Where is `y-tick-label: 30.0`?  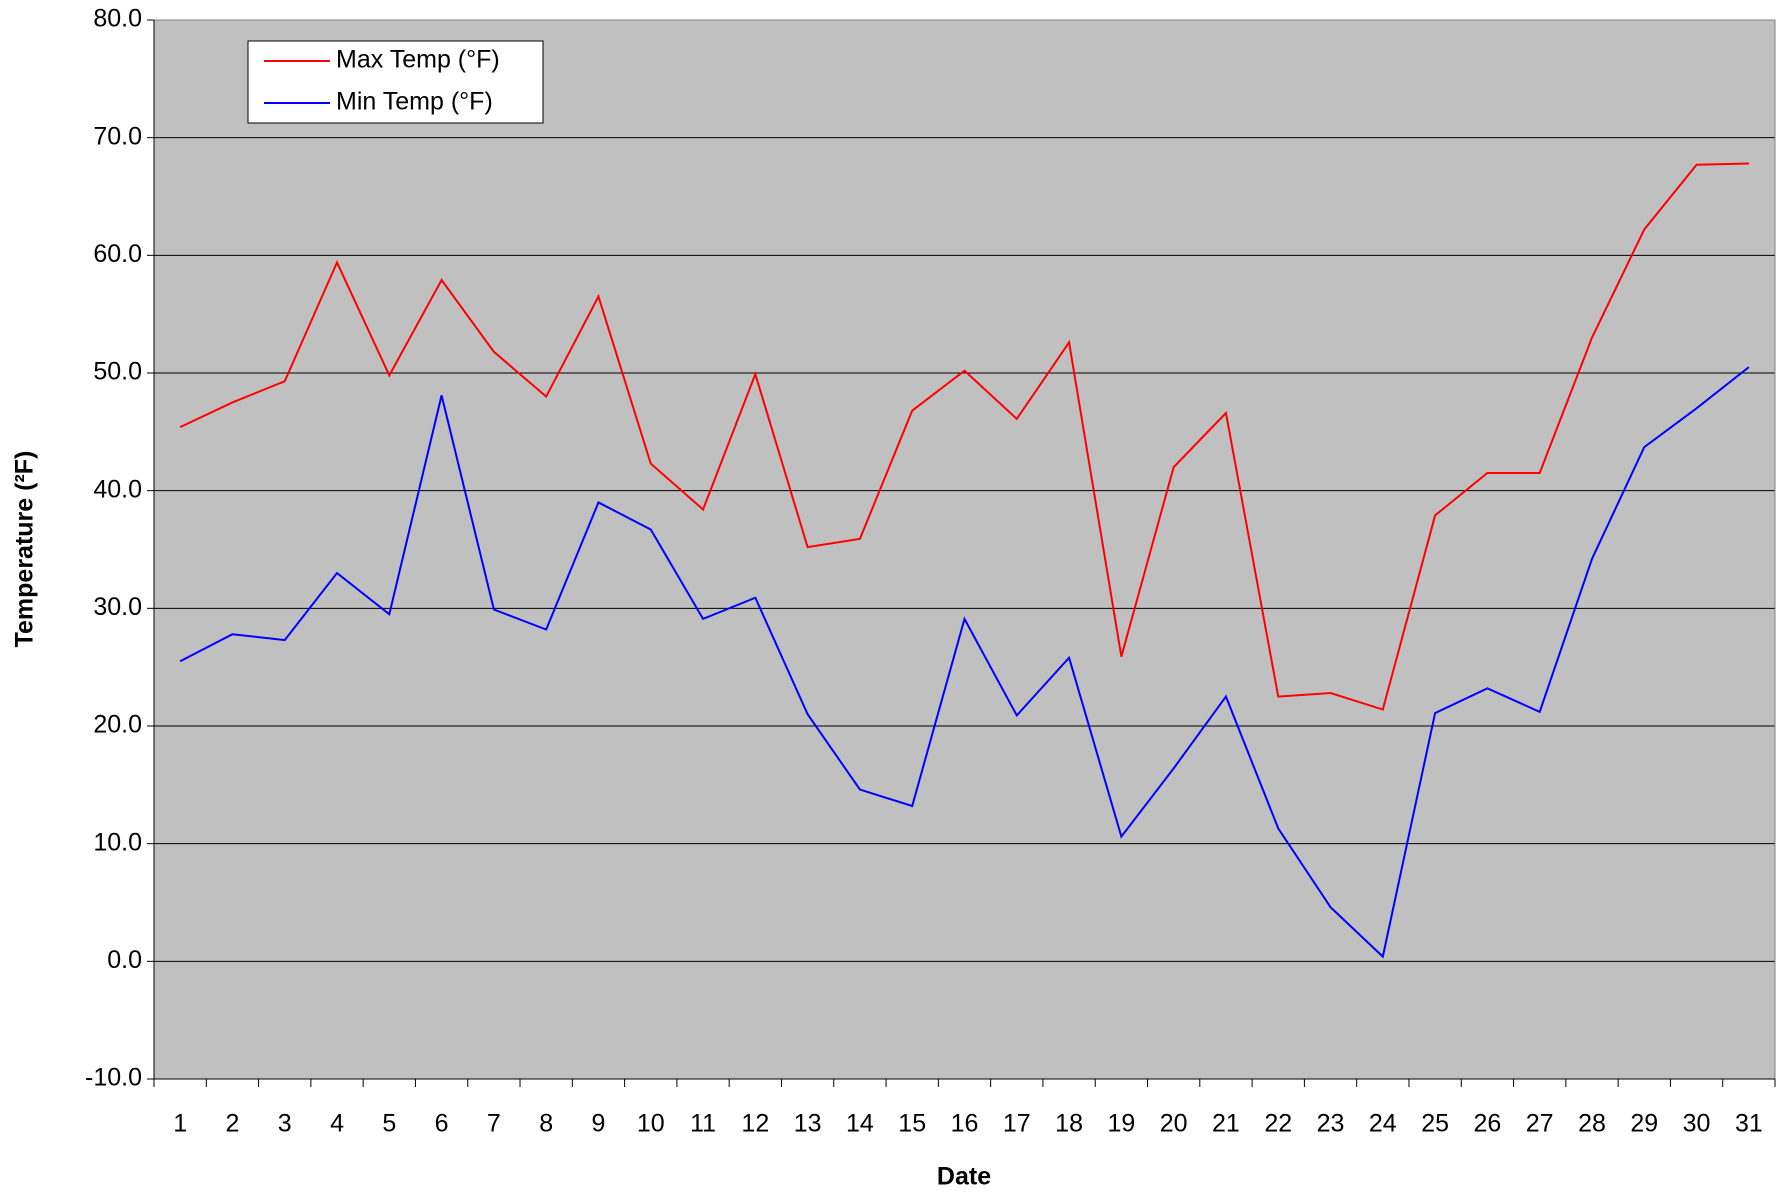
y-tick-label: 30.0 is located at coordinates (117, 607).